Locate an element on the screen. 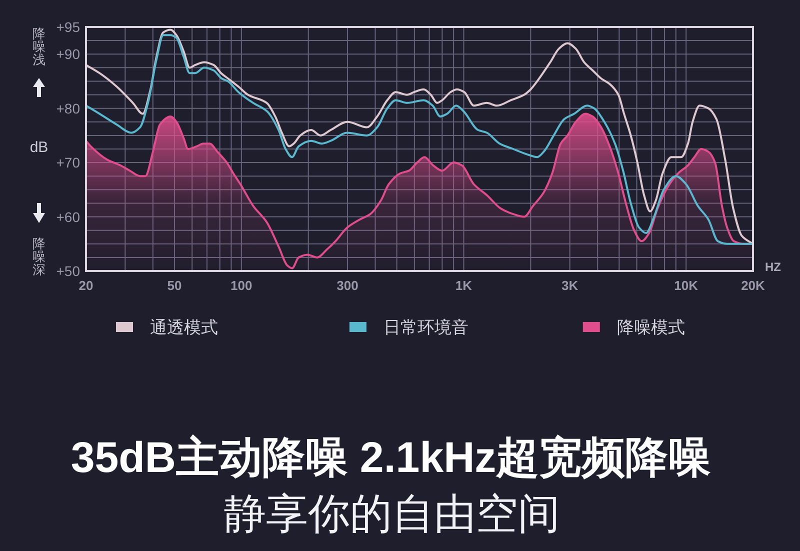  x-tick-label: 300 is located at coordinates (347, 285).